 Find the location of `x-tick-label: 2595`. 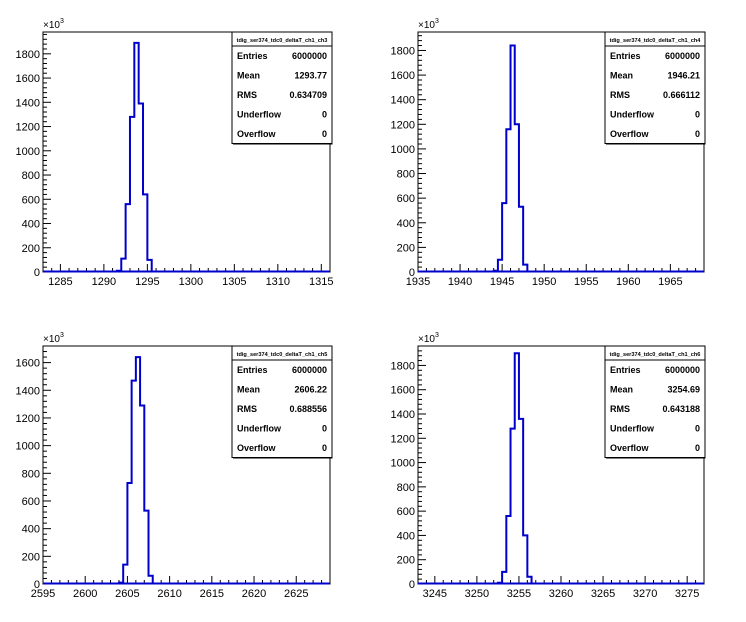

x-tick-label: 2595 is located at coordinates (43, 594).